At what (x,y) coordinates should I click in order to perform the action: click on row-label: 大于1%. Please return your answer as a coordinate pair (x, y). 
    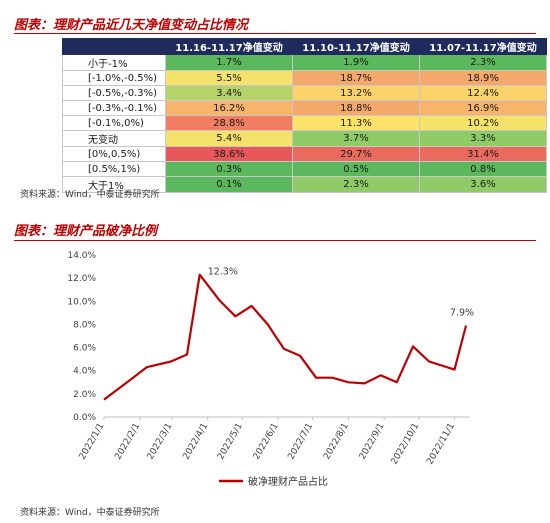
    Looking at the image, I should click on (114, 184).